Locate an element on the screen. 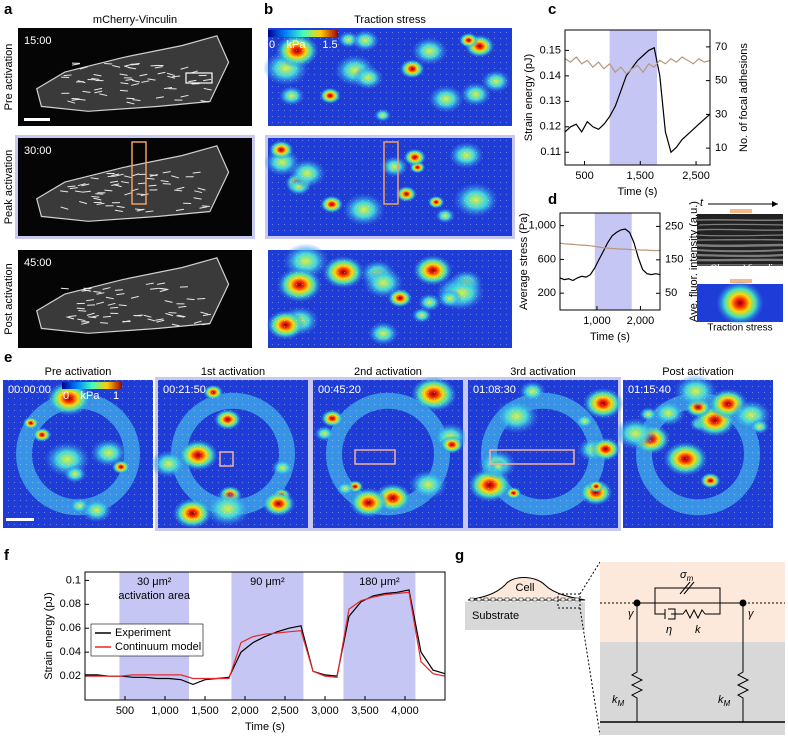  dashpot is located at coordinates (673, 614).